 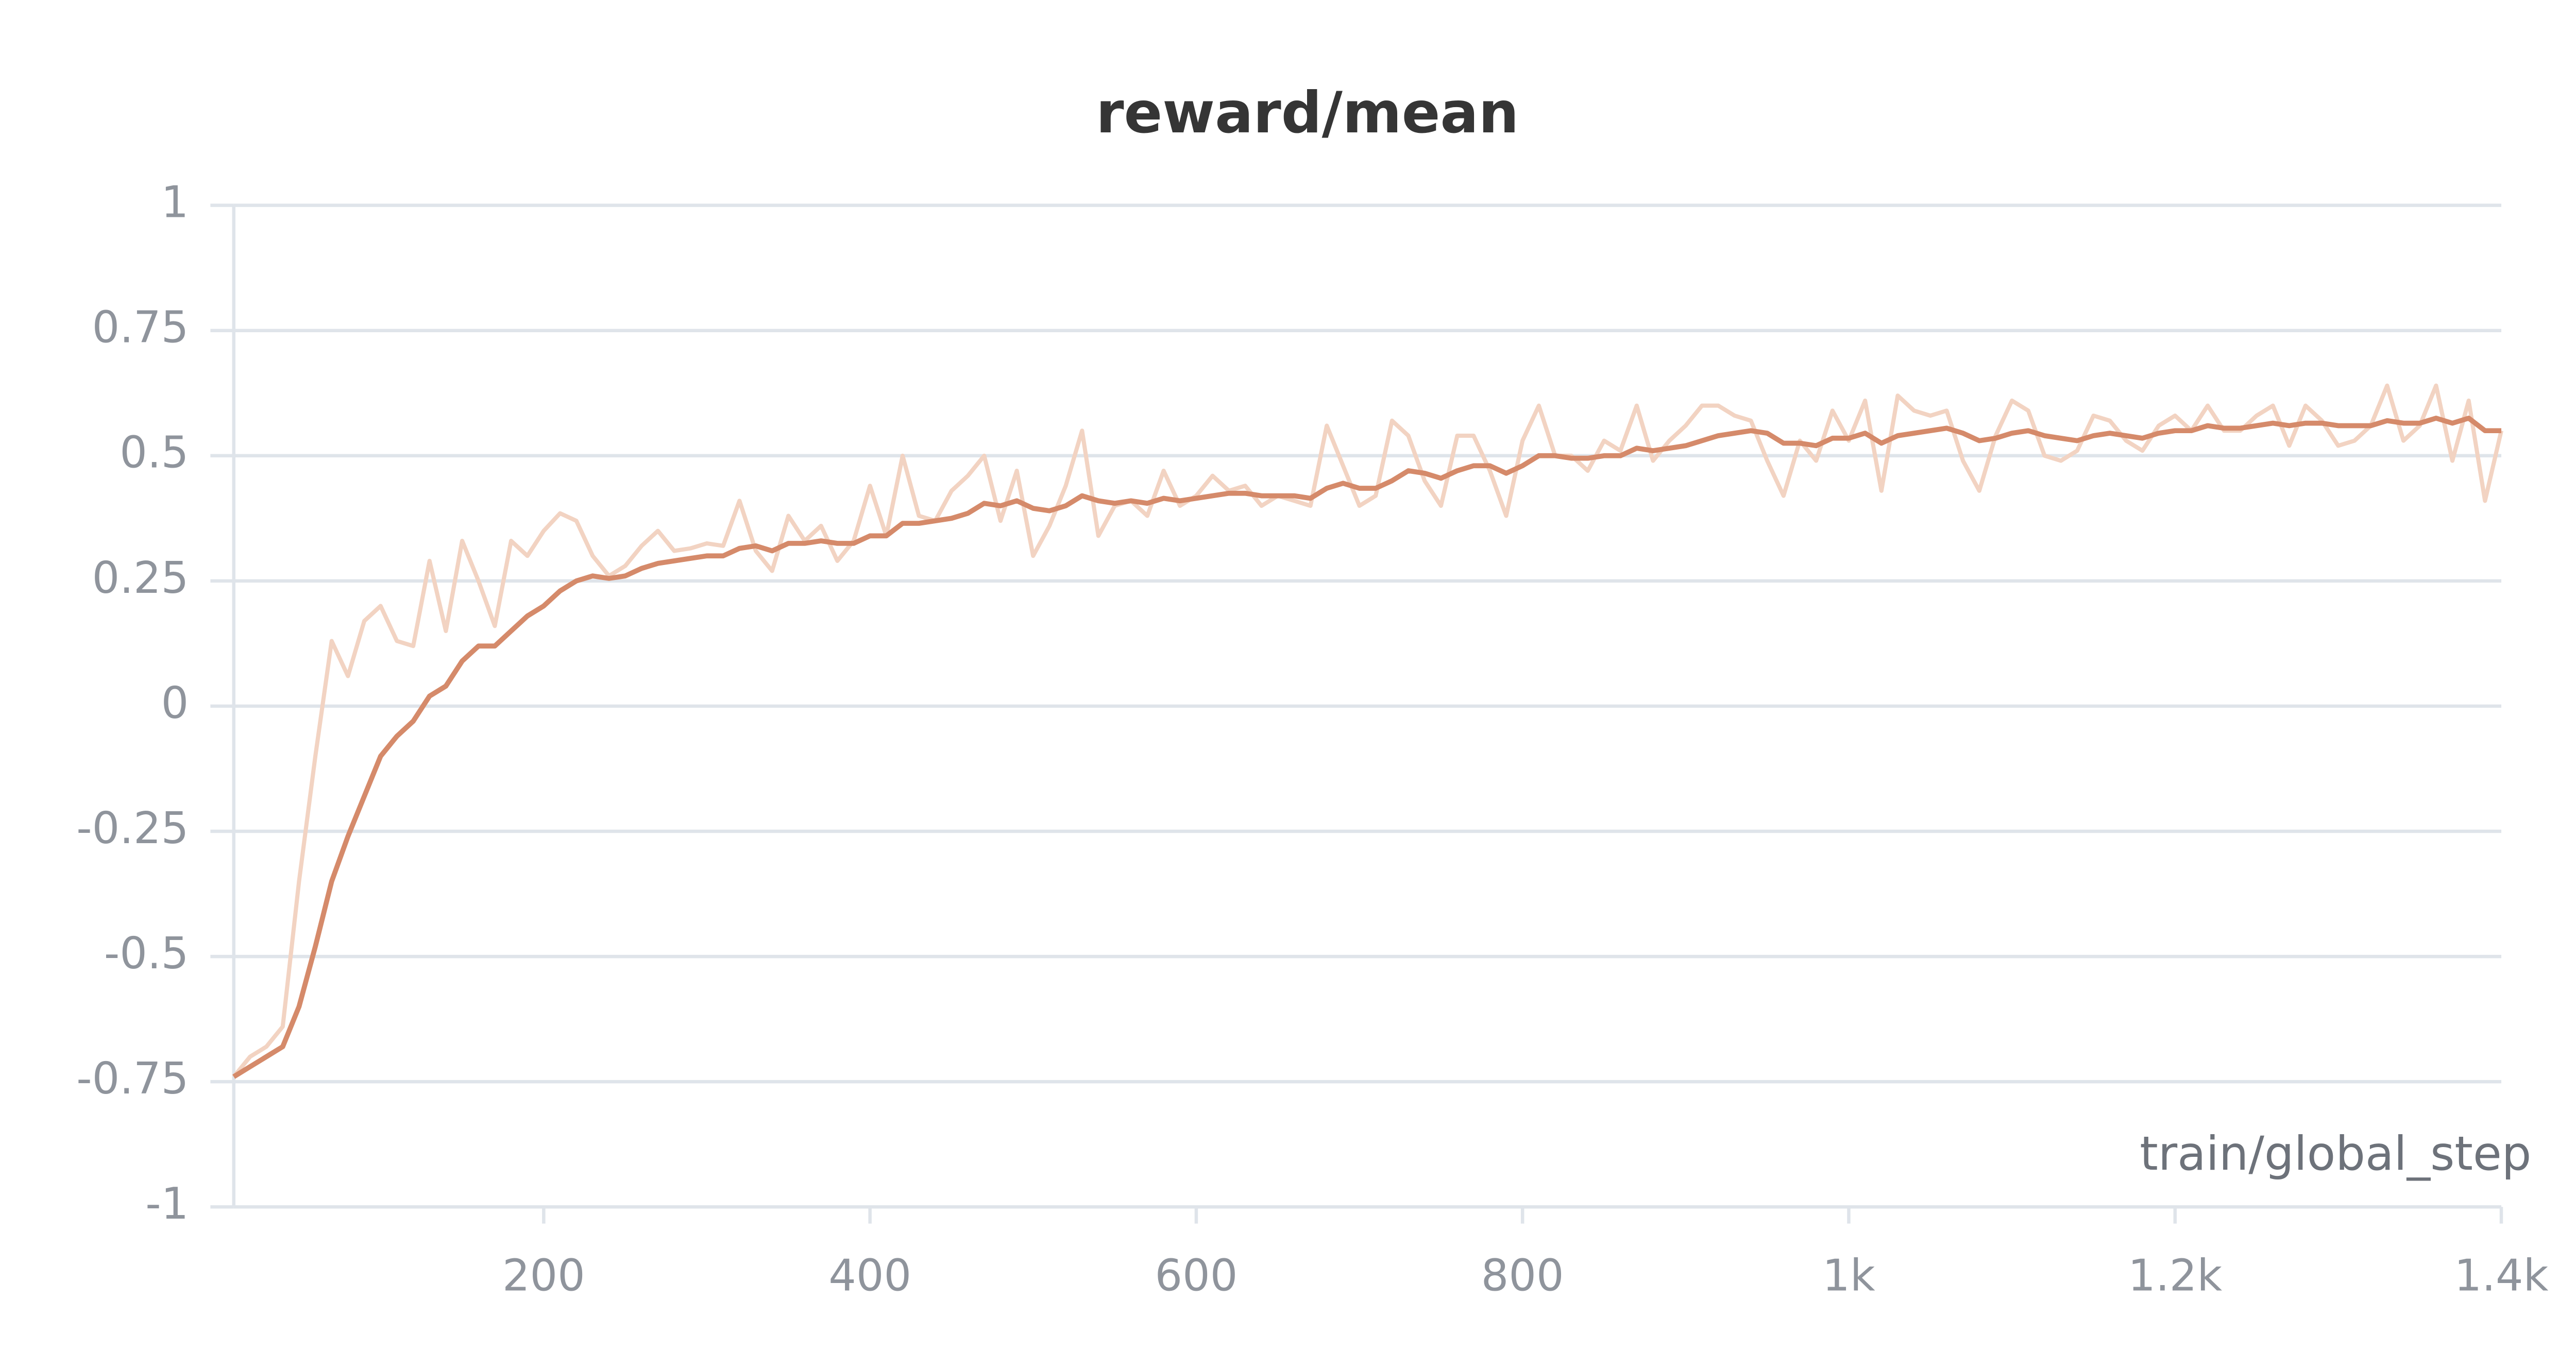 I want to click on y-tick-label: 0.5, so click(x=154, y=452).